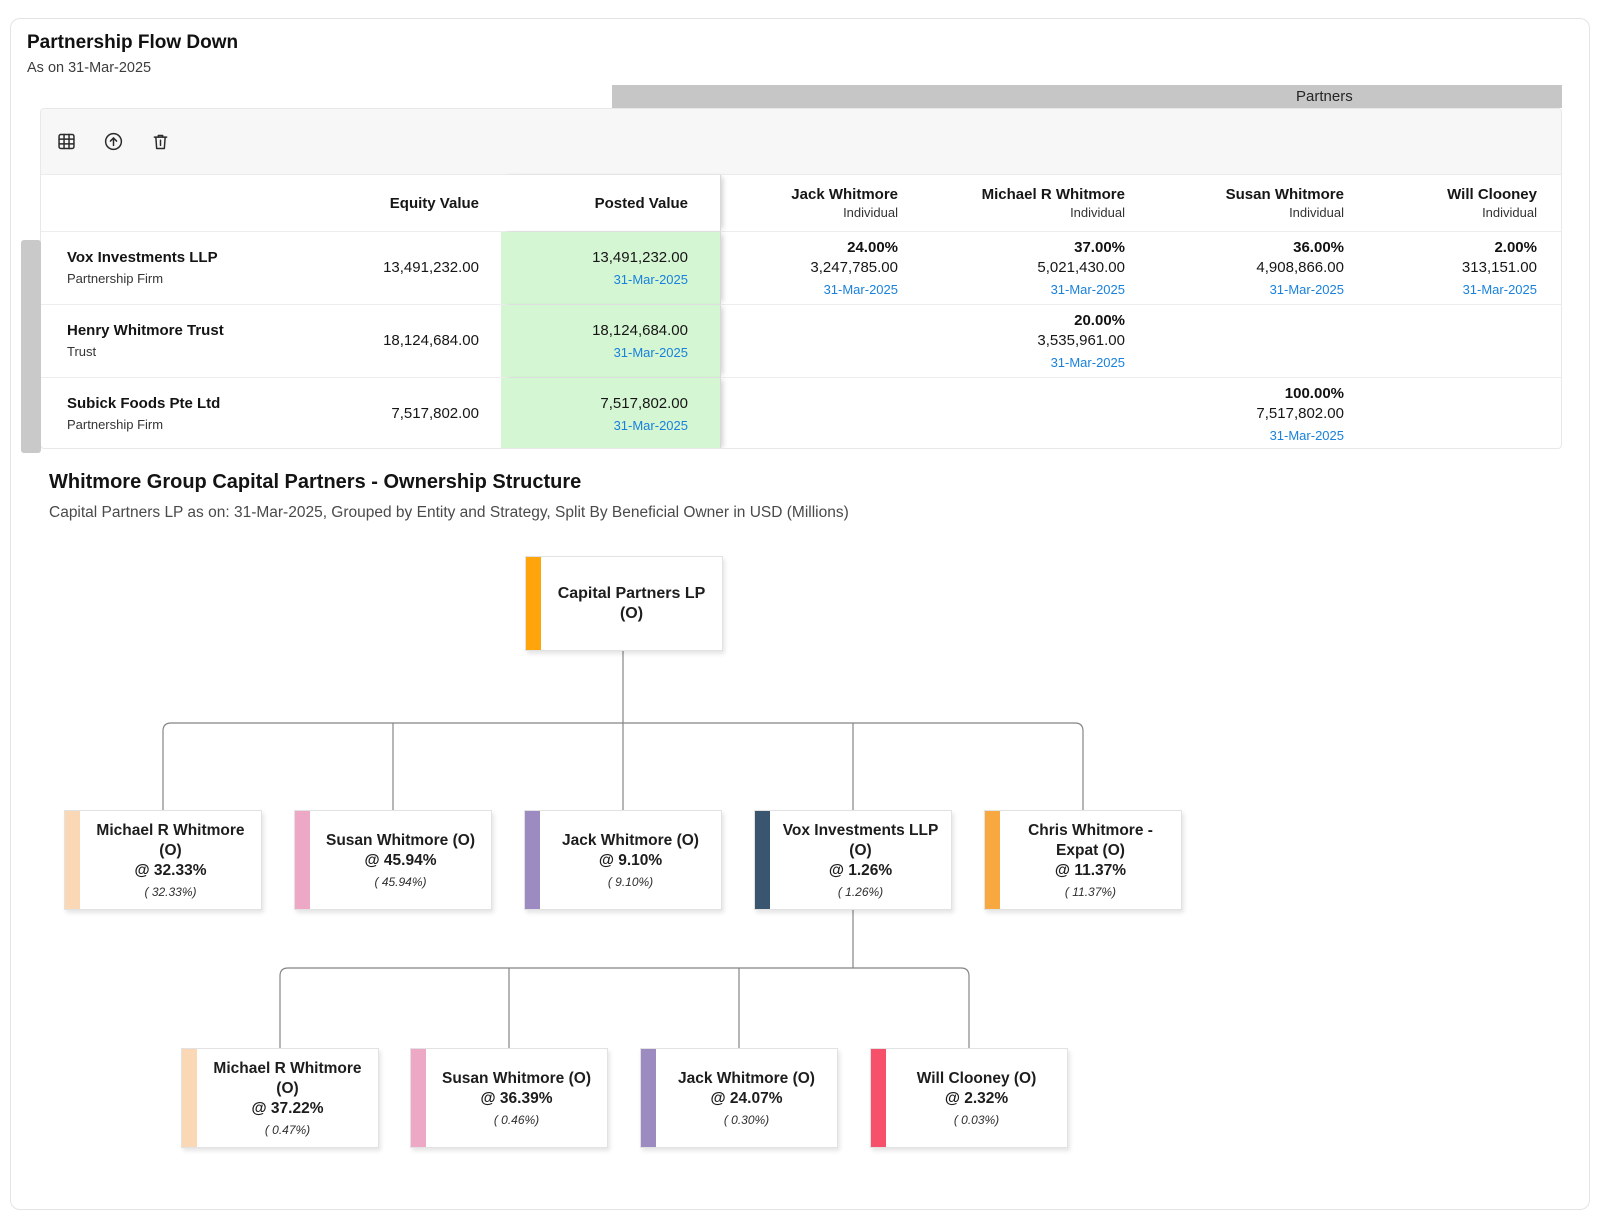  What do you see at coordinates (1284, 202) in the screenshot?
I see `partner-column-header-susan: Susan Whitmore Individual` at bounding box center [1284, 202].